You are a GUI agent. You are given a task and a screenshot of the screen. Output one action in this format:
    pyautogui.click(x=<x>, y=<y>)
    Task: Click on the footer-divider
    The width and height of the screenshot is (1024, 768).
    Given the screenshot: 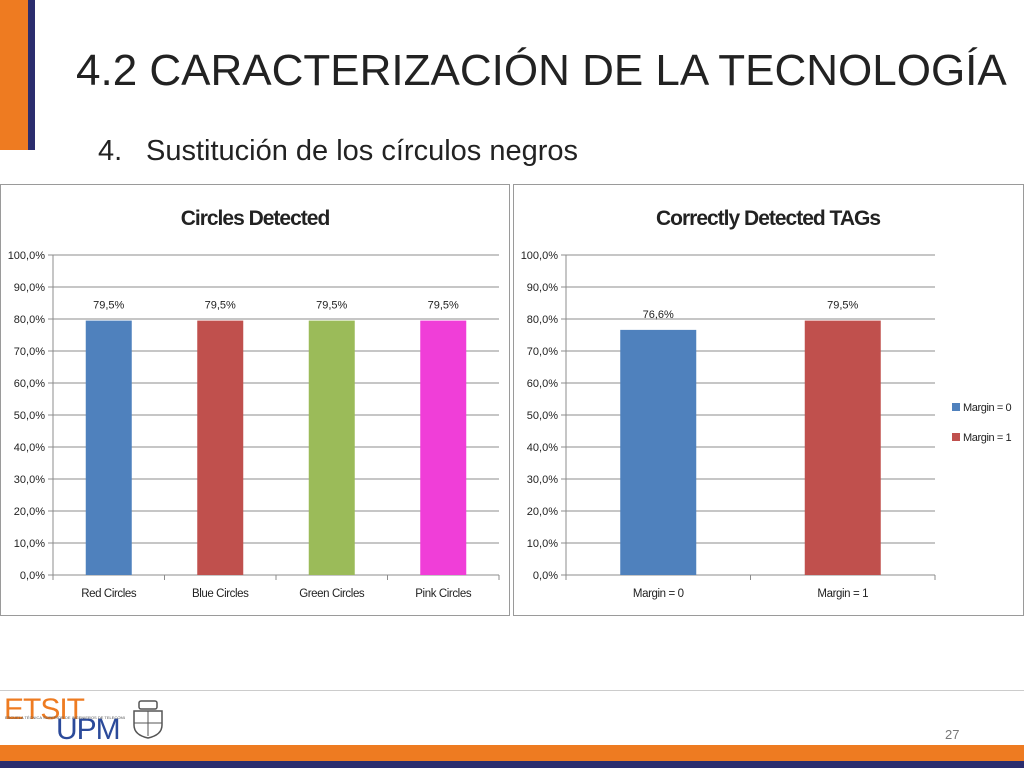 What is the action you would take?
    pyautogui.click(x=512, y=690)
    